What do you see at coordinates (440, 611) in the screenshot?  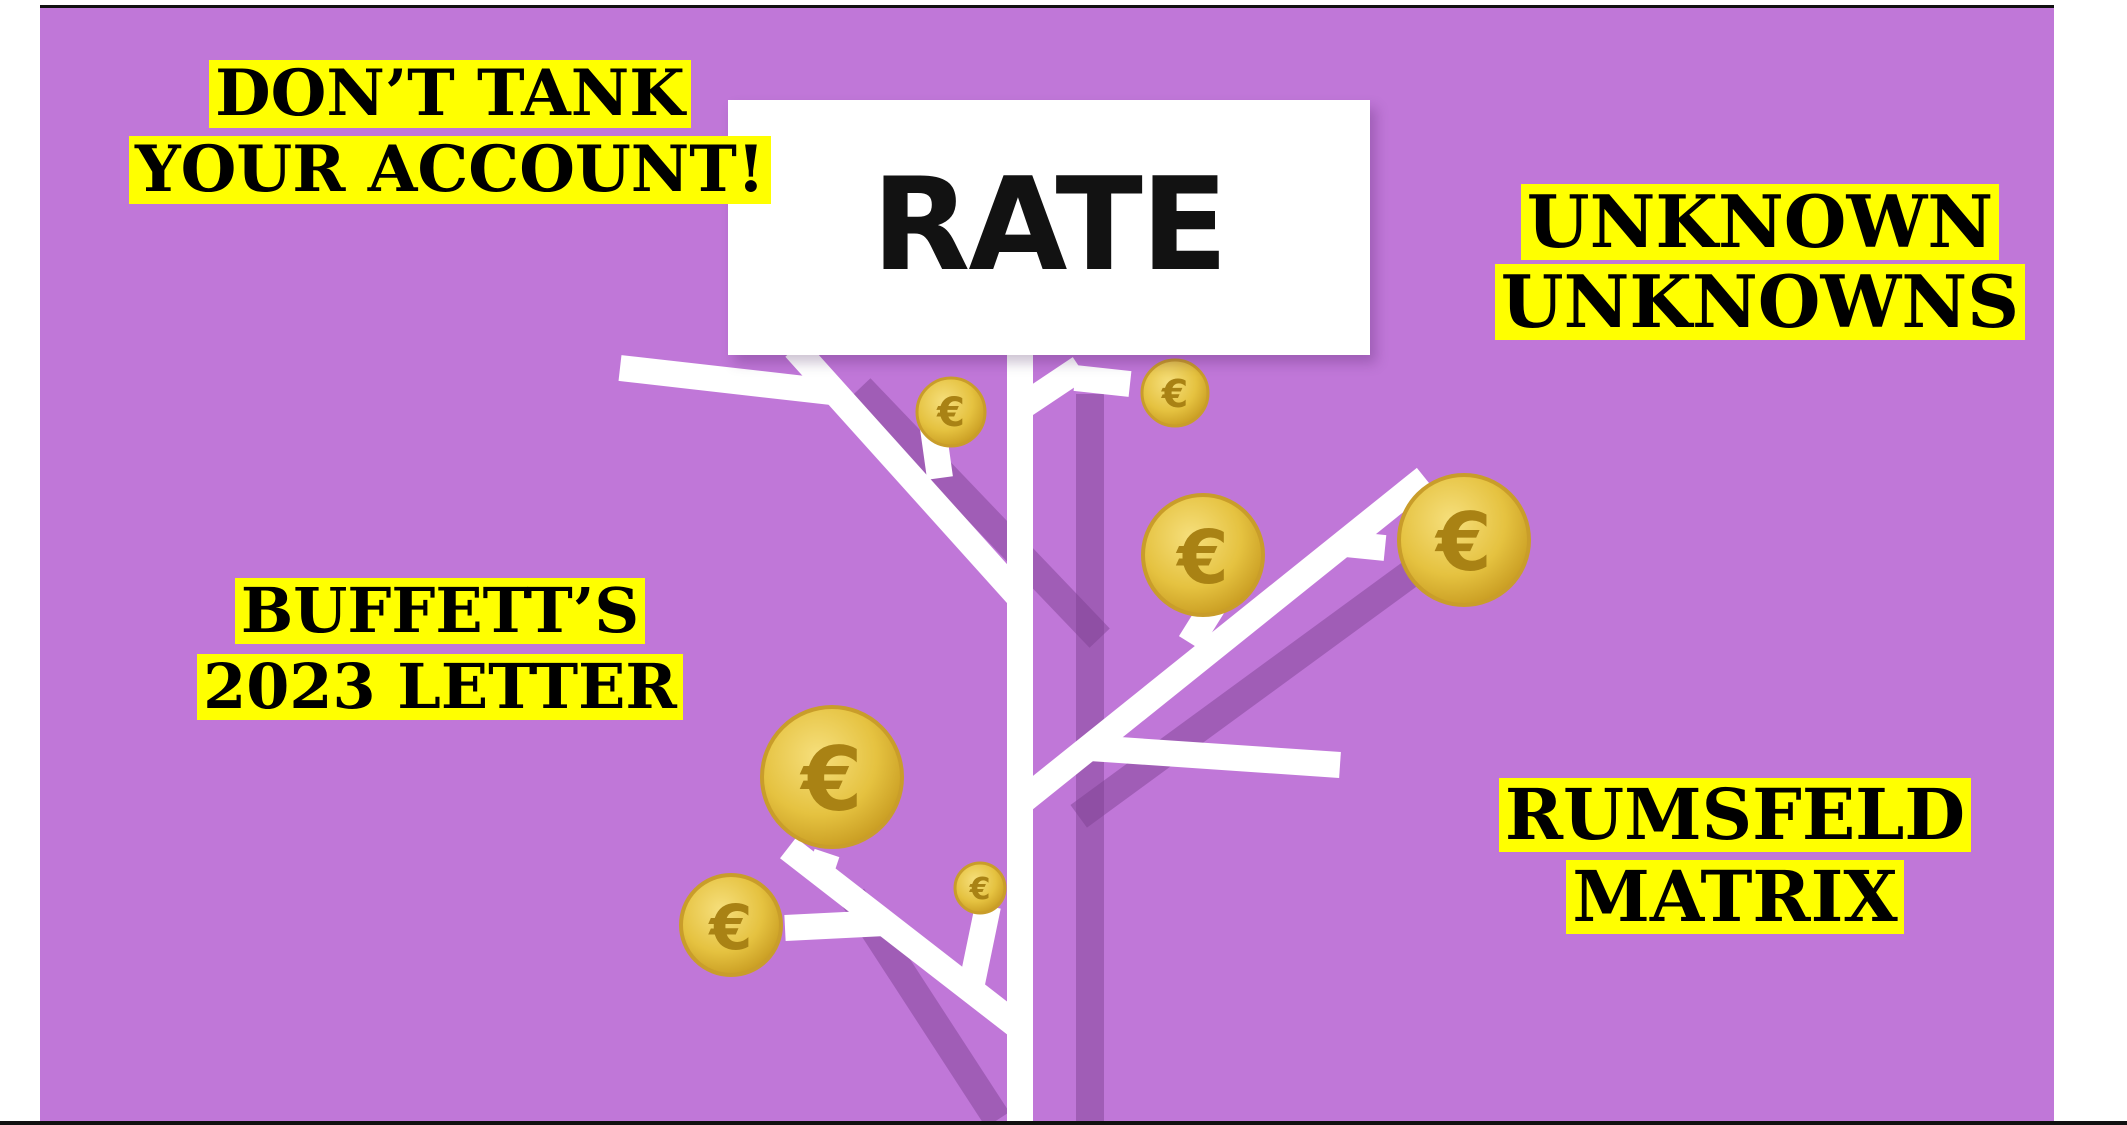 I see `caption-line: BUFFETT’S` at bounding box center [440, 611].